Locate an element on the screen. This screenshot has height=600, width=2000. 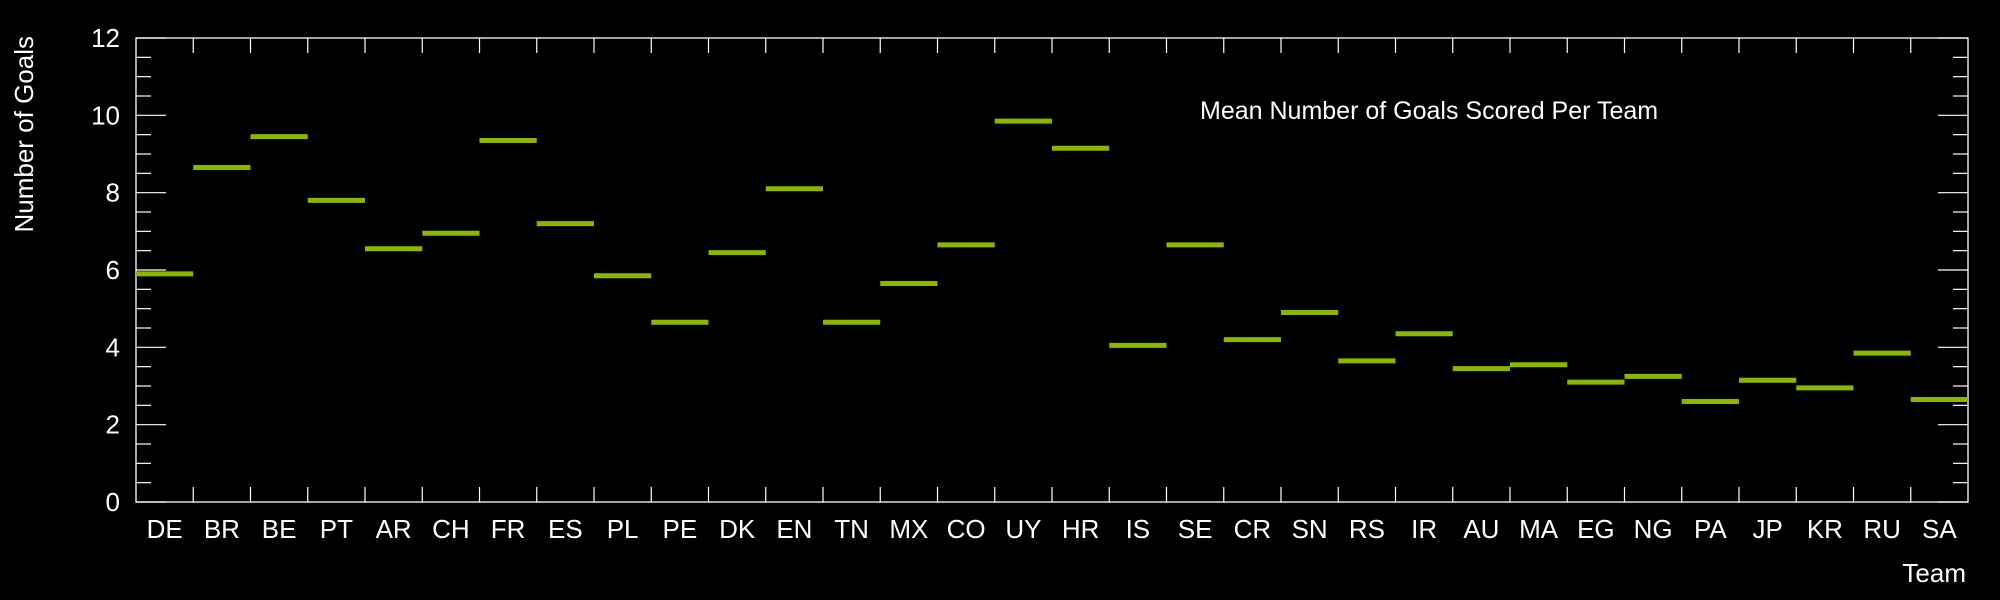
y-tick-label: 10 is located at coordinates (105, 115).